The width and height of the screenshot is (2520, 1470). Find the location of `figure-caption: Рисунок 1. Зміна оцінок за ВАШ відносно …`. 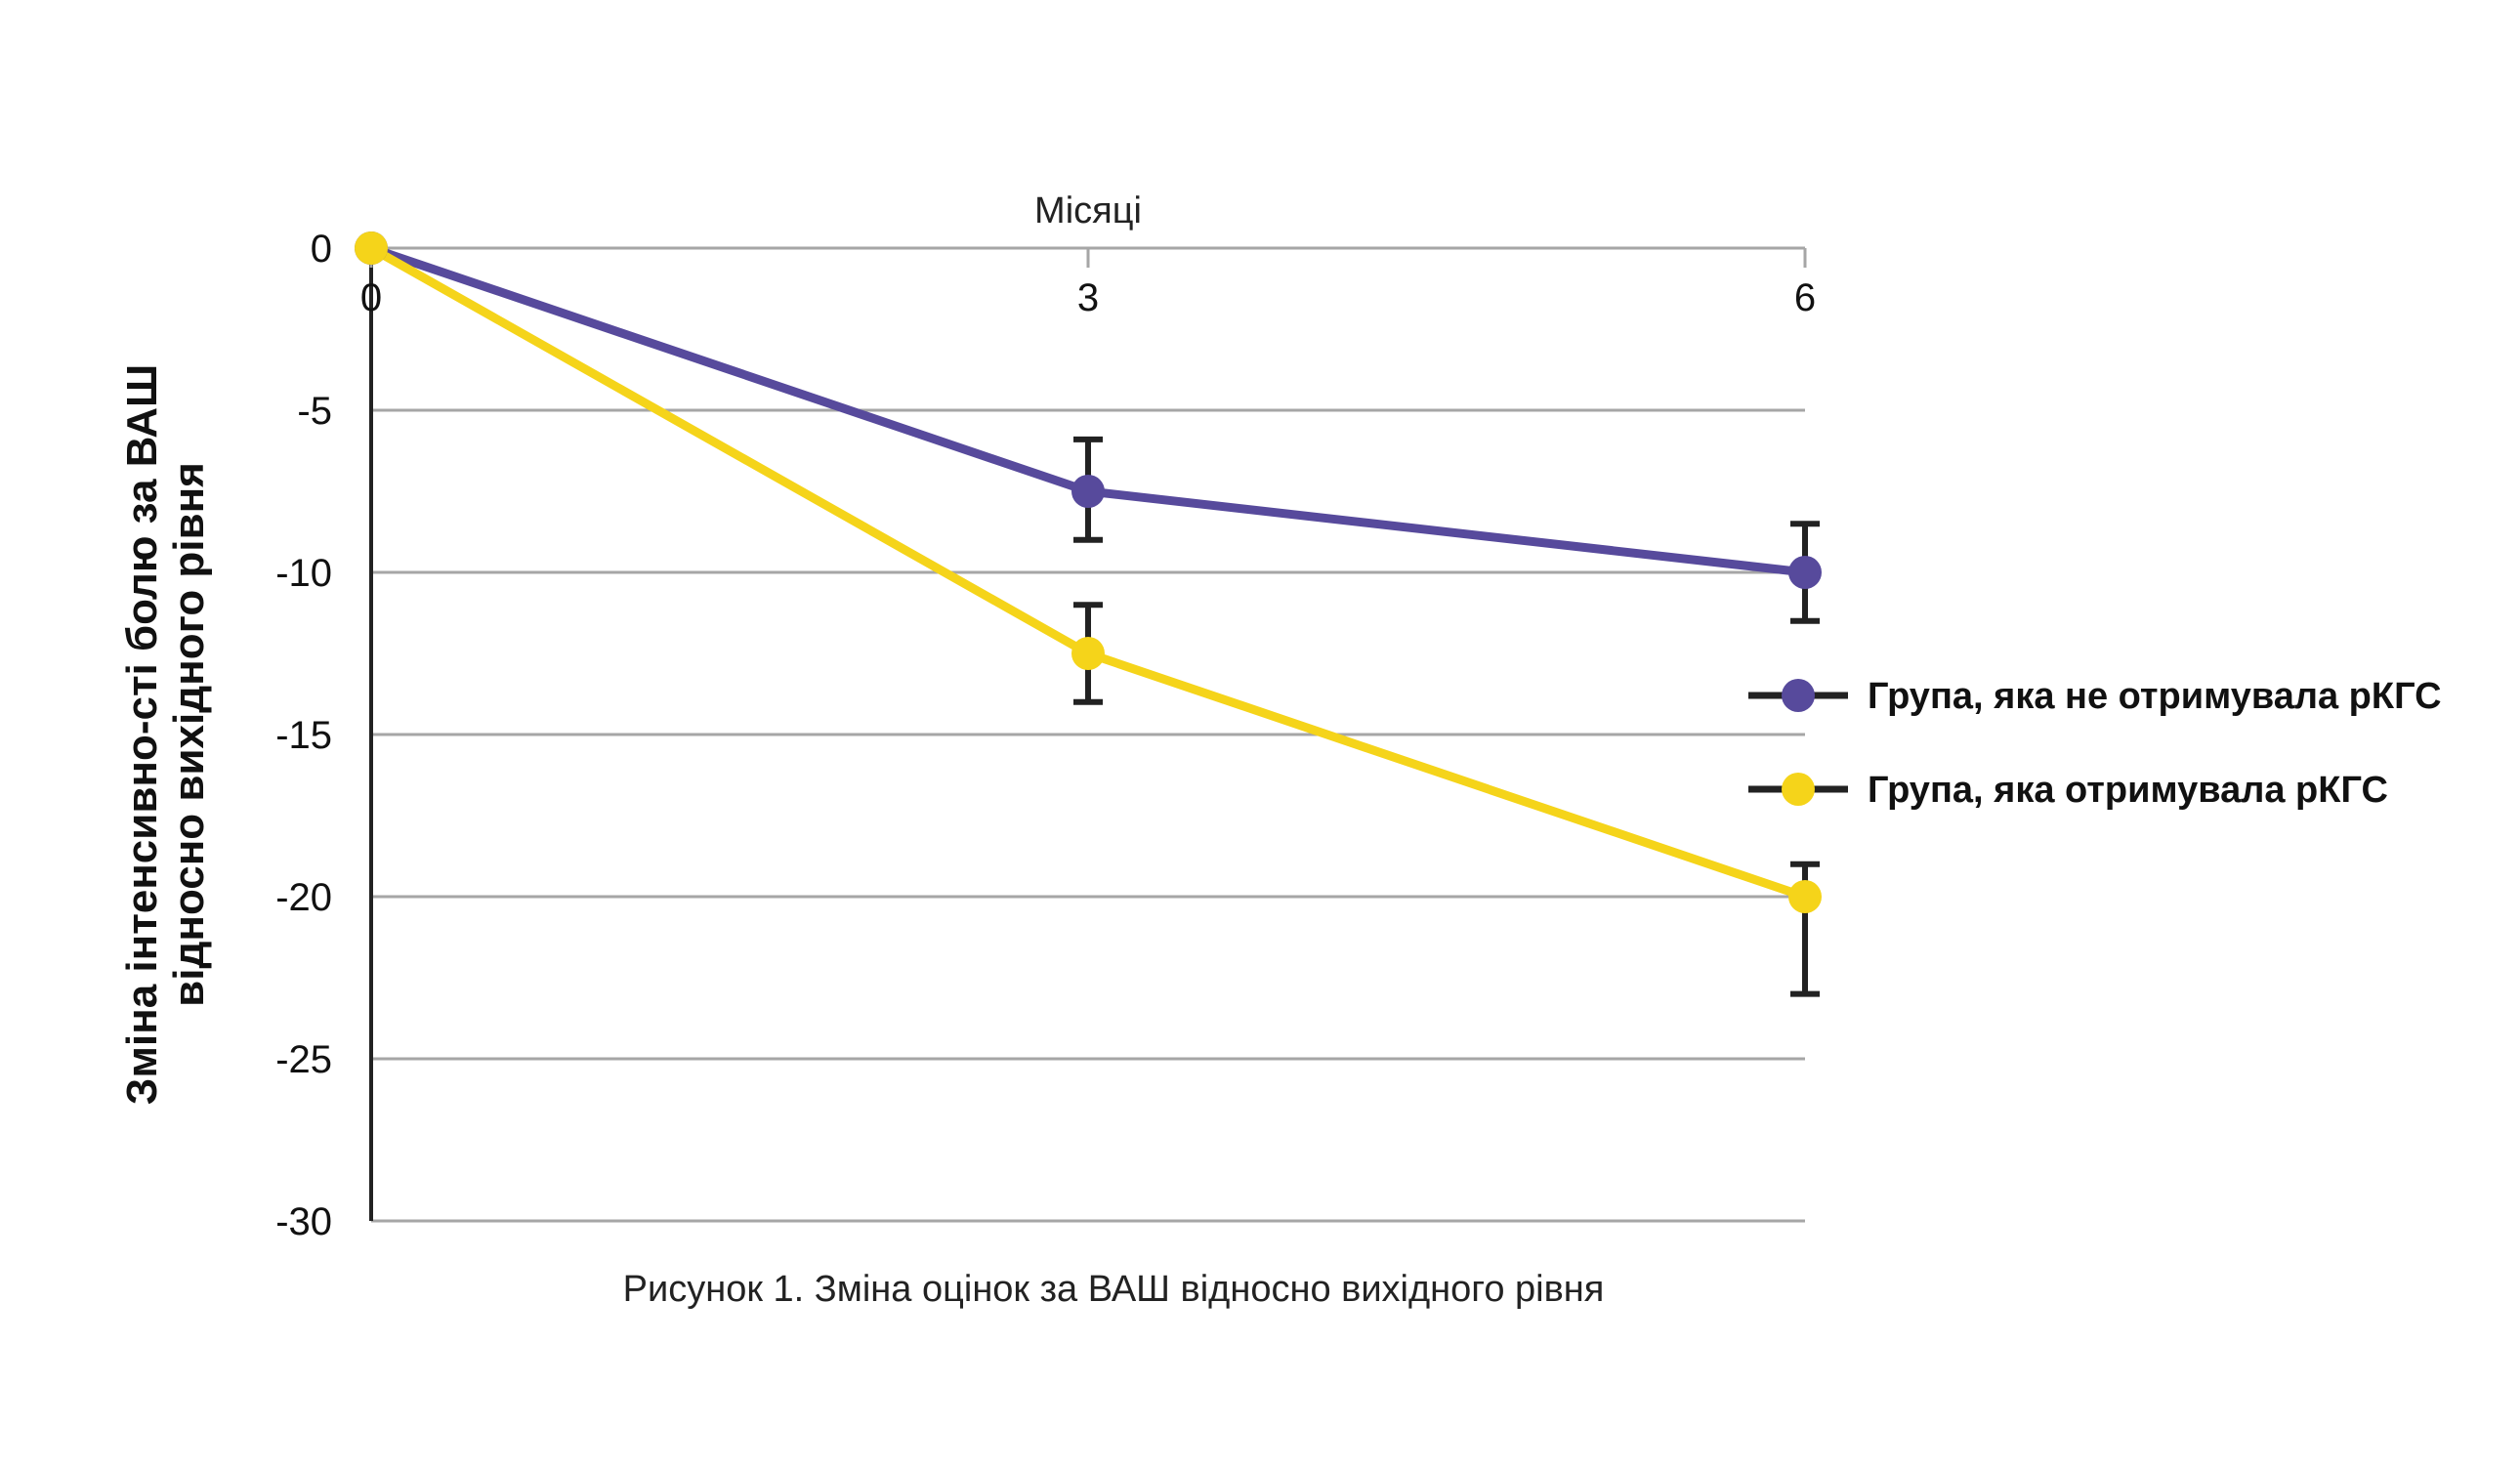

figure-caption: Рисунок 1. Зміна оцінок за ВАШ відносно … is located at coordinates (1114, 1289).